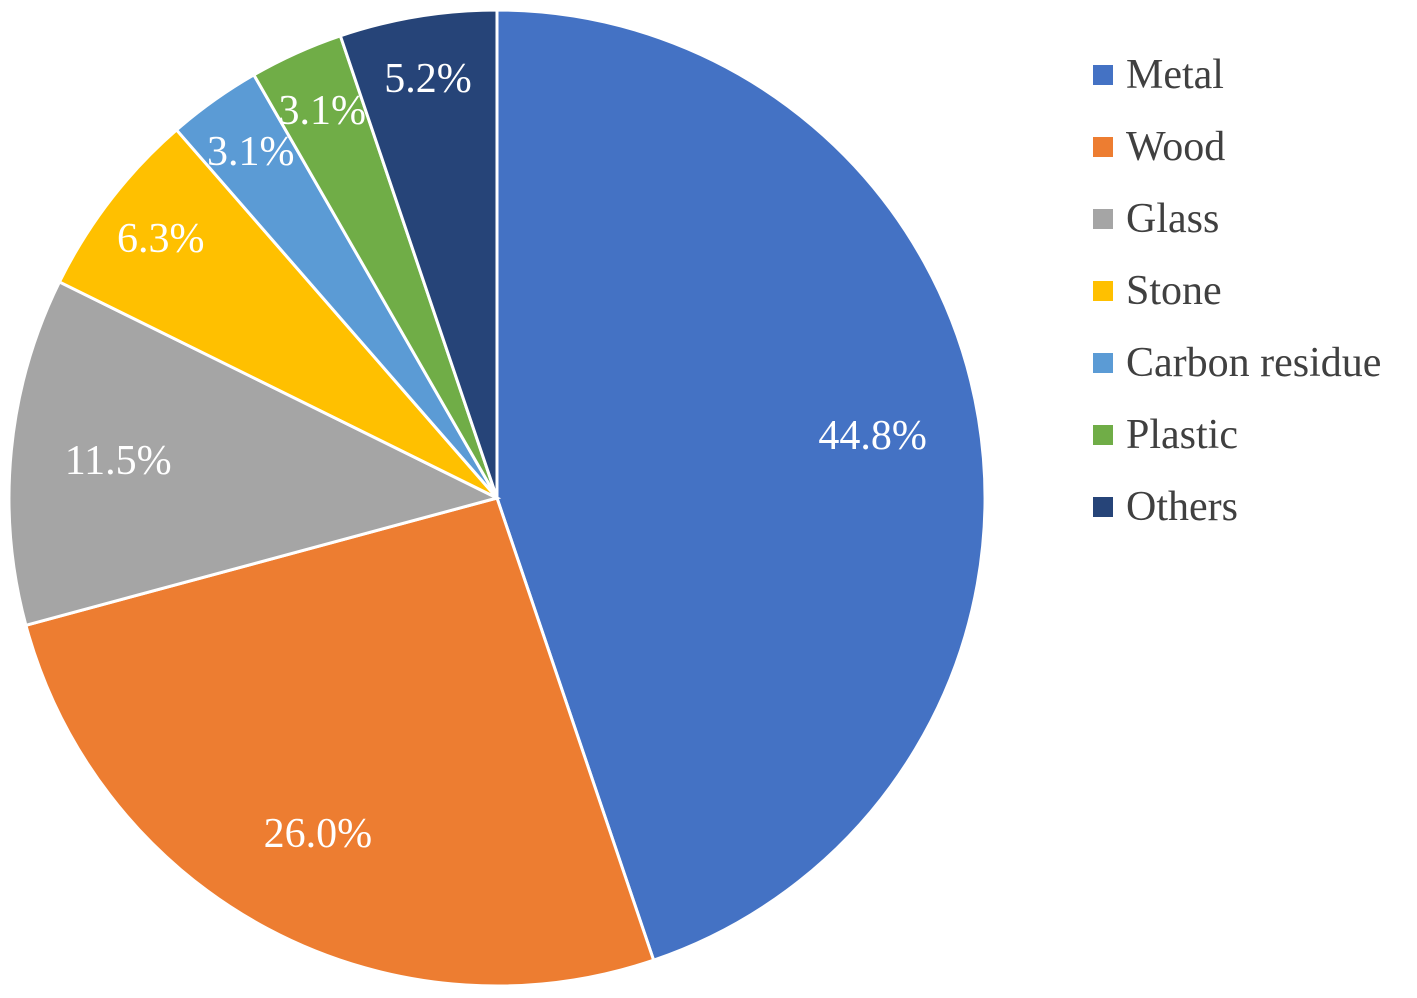 The image size is (1417, 998). I want to click on data-label-glass: 11.5%, so click(118, 461).